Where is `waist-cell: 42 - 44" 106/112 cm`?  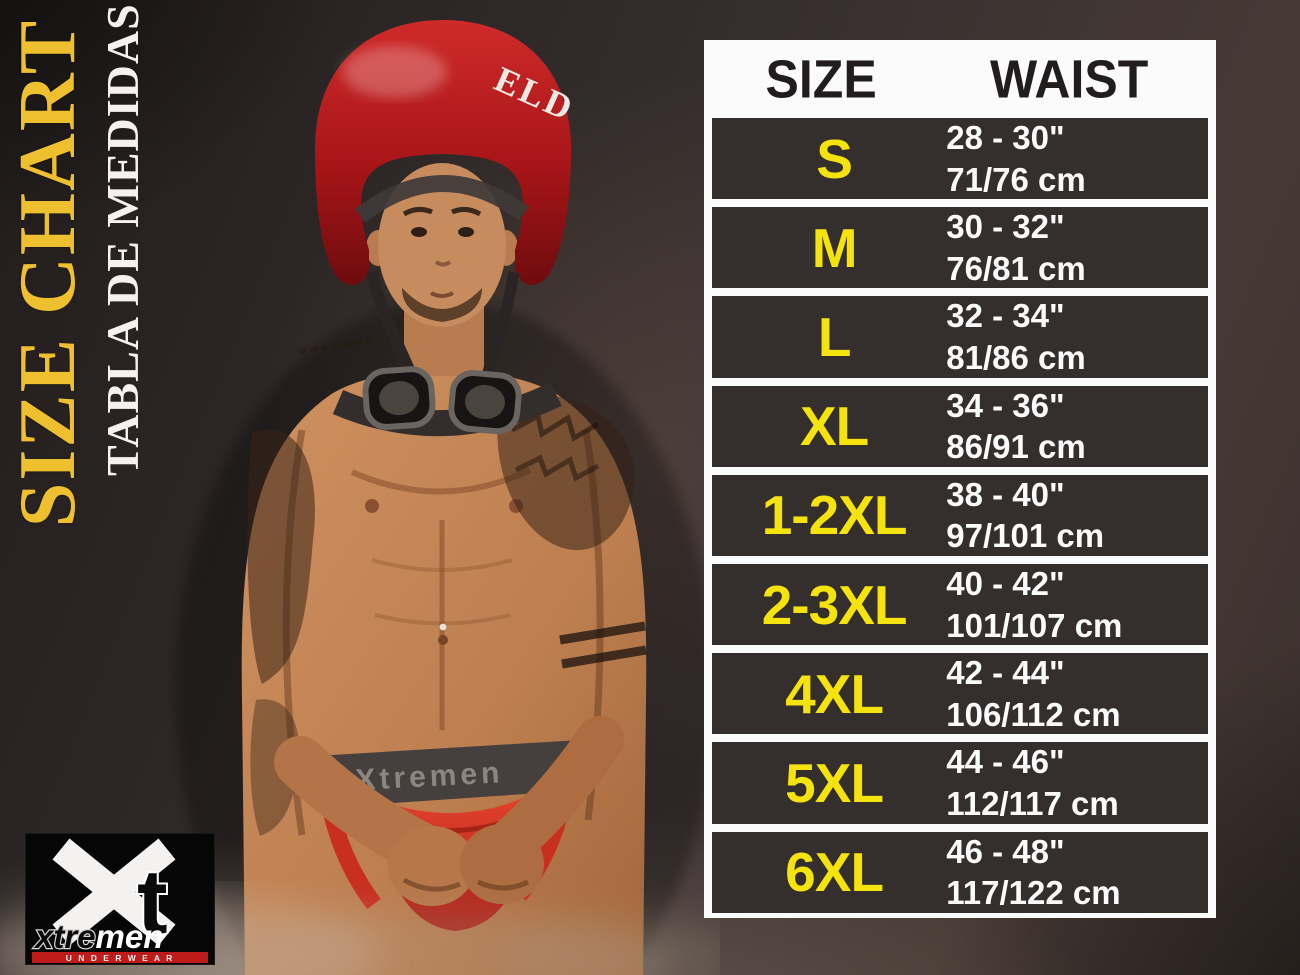
waist-cell: 42 - 44" 106/112 cm is located at coordinates (1069, 693).